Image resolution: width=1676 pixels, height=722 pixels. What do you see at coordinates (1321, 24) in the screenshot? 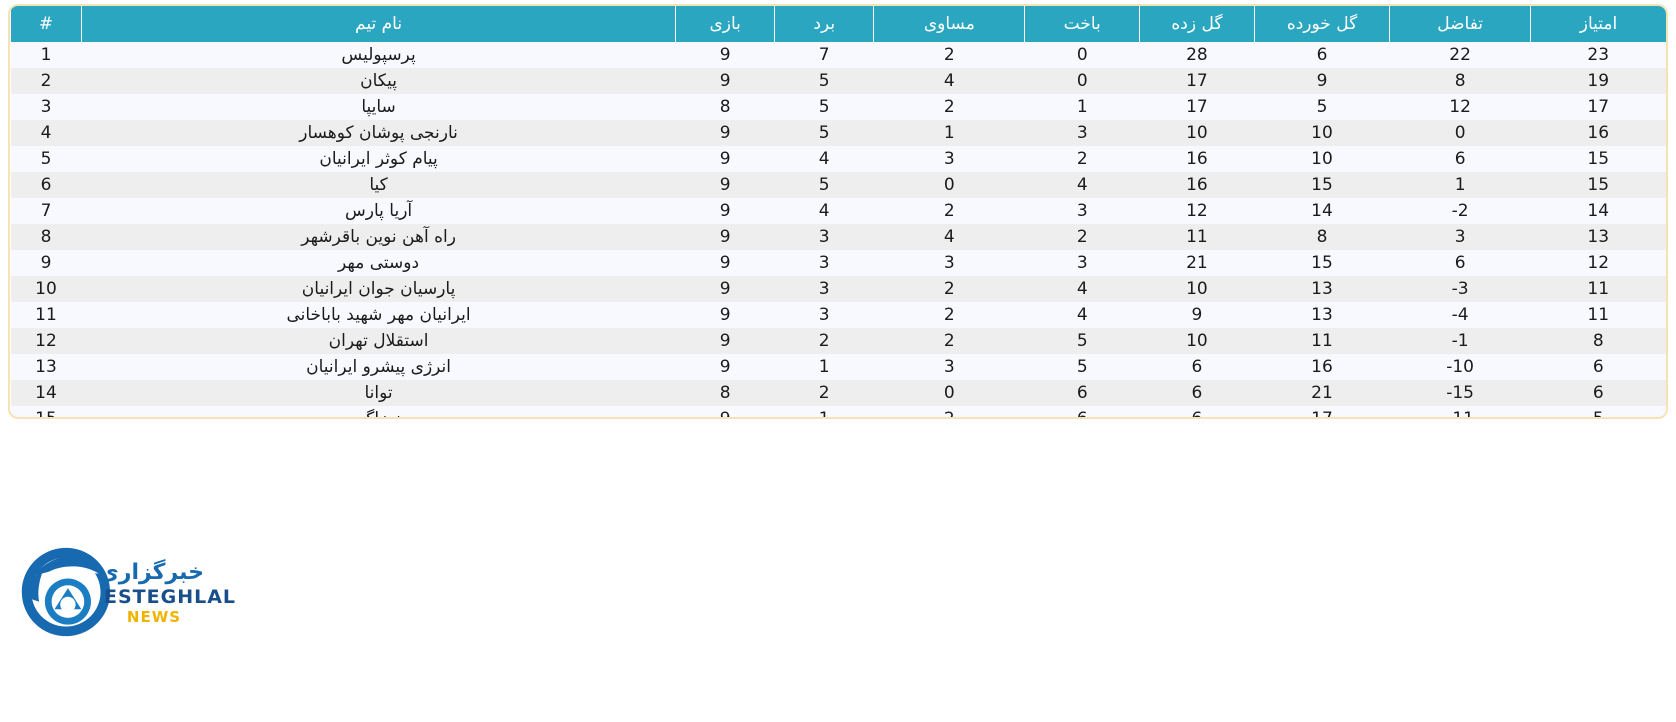
I see `header-goals-against: گل خورده` at bounding box center [1321, 24].